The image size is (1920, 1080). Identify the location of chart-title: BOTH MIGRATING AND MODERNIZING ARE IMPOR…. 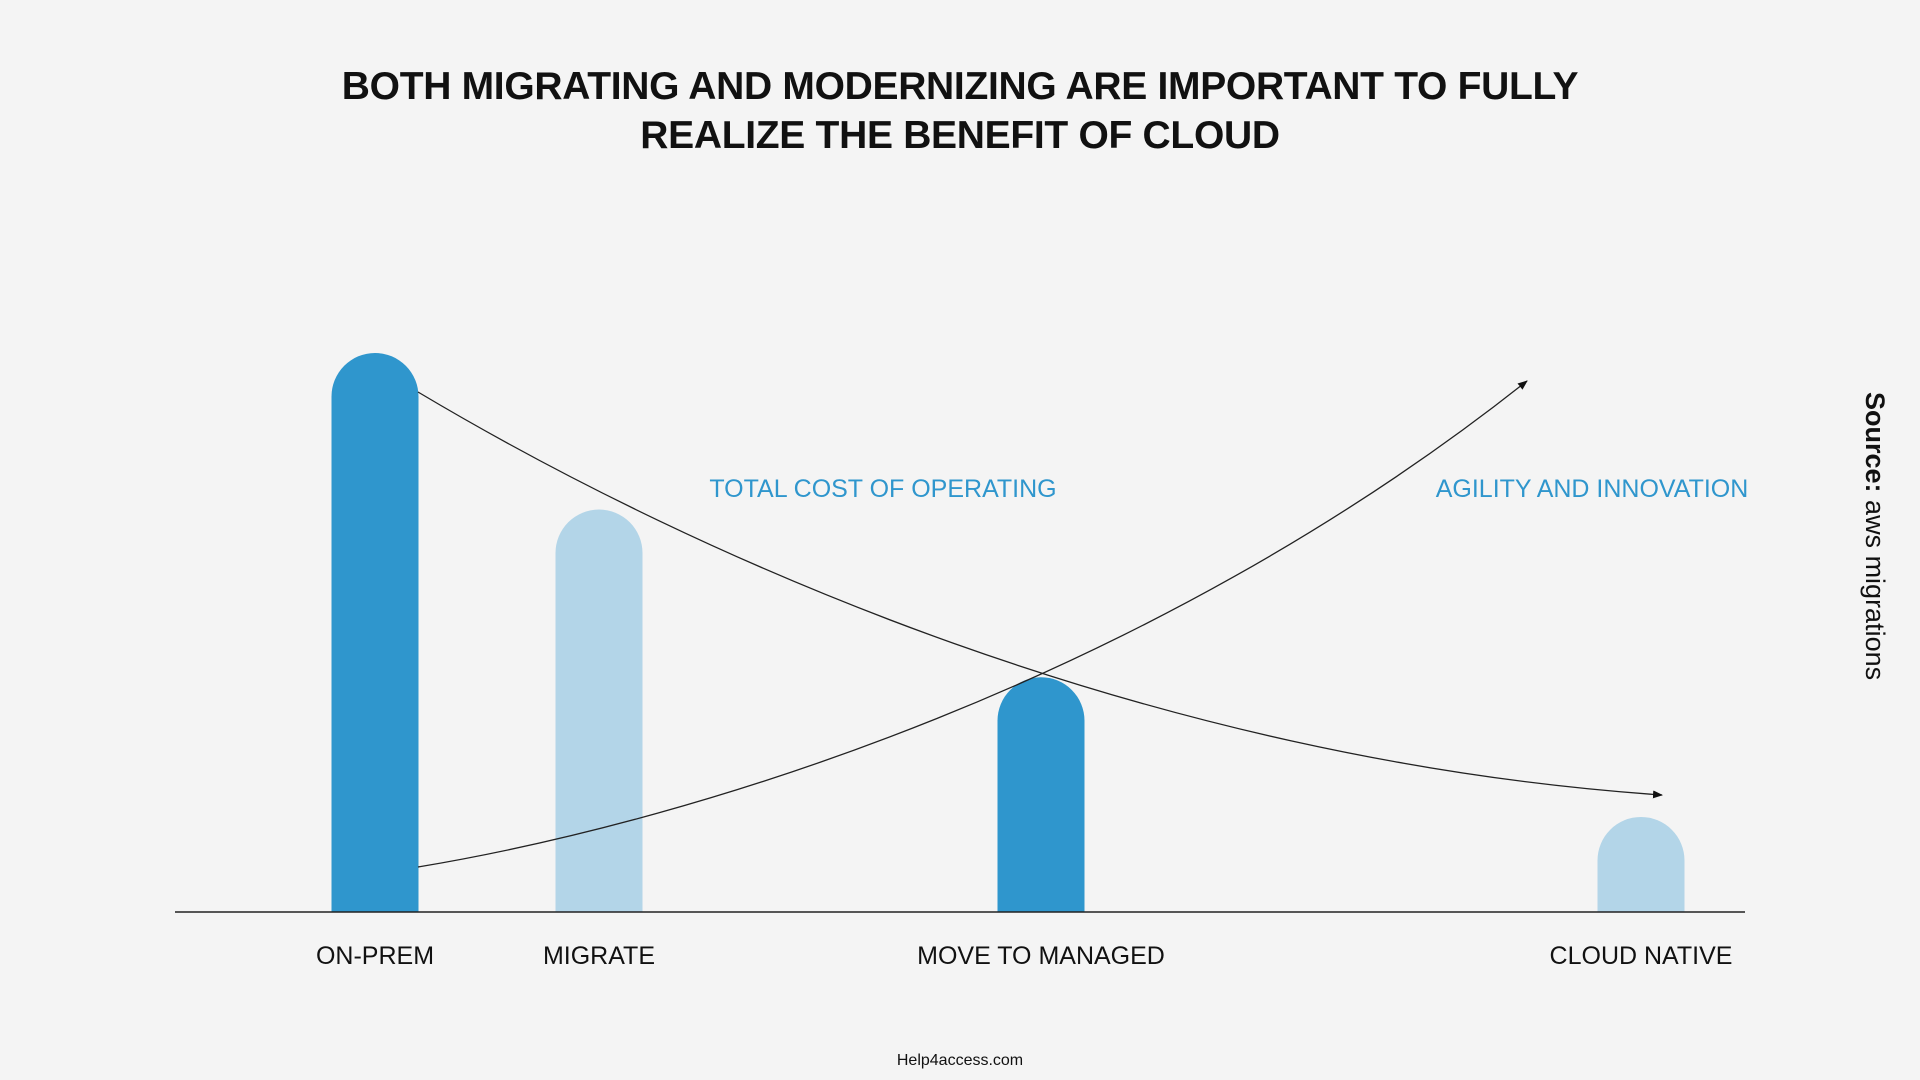
(960, 111).